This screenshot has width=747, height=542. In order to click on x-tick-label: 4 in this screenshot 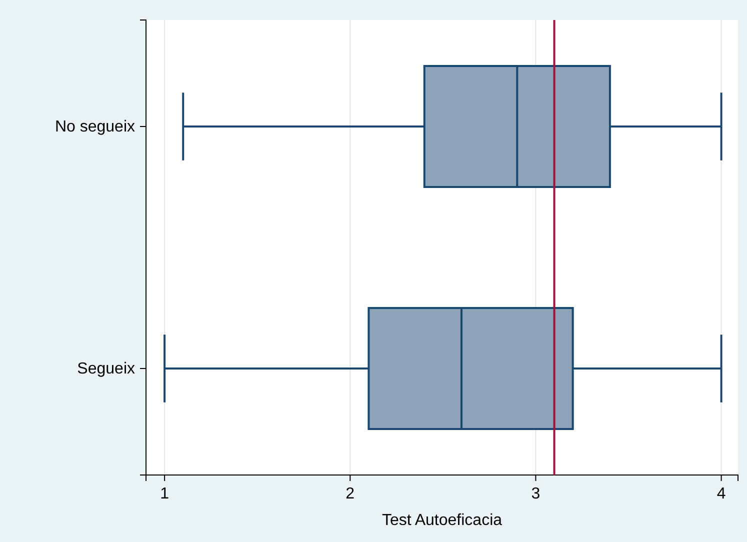, I will do `click(721, 493)`.